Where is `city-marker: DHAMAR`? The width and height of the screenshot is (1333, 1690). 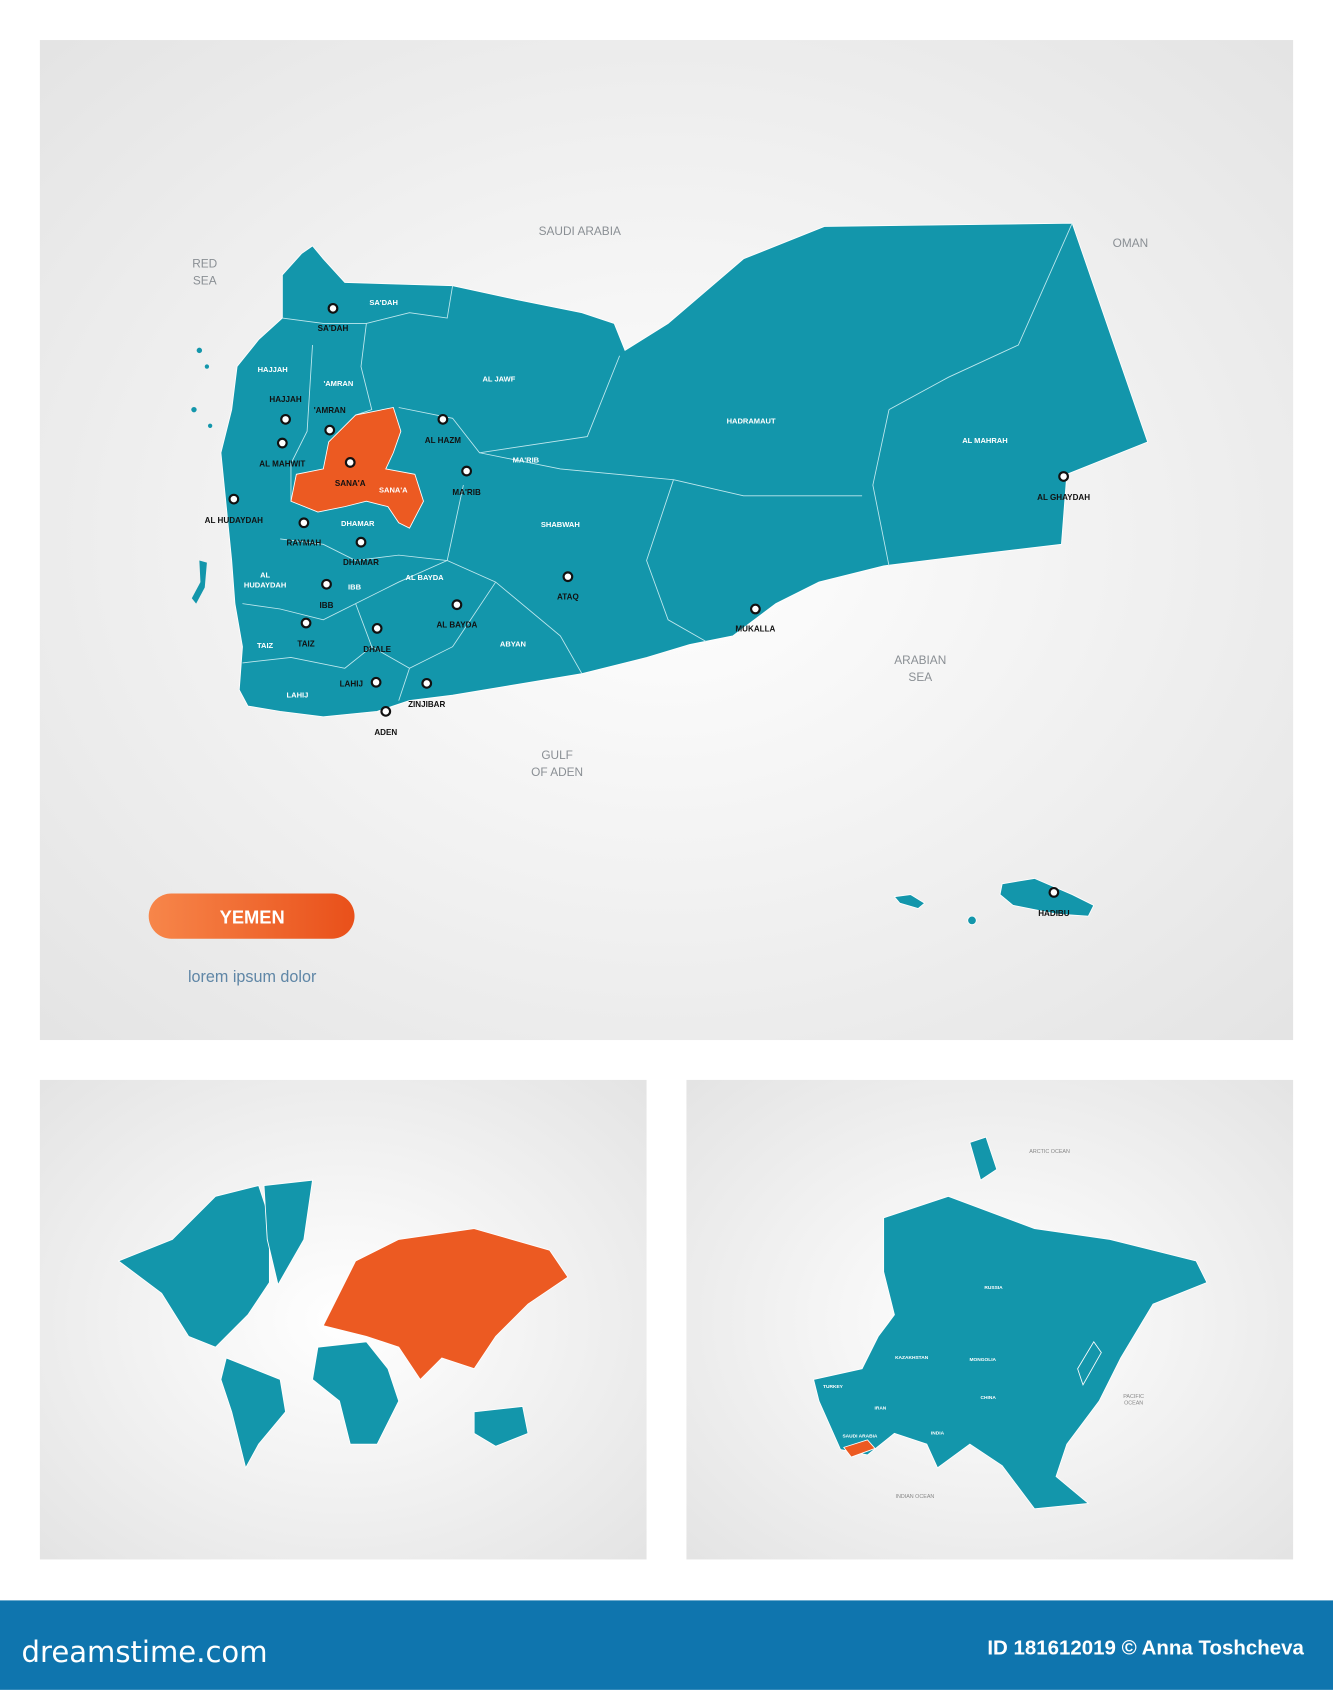
city-marker: DHAMAR is located at coordinates (361, 551).